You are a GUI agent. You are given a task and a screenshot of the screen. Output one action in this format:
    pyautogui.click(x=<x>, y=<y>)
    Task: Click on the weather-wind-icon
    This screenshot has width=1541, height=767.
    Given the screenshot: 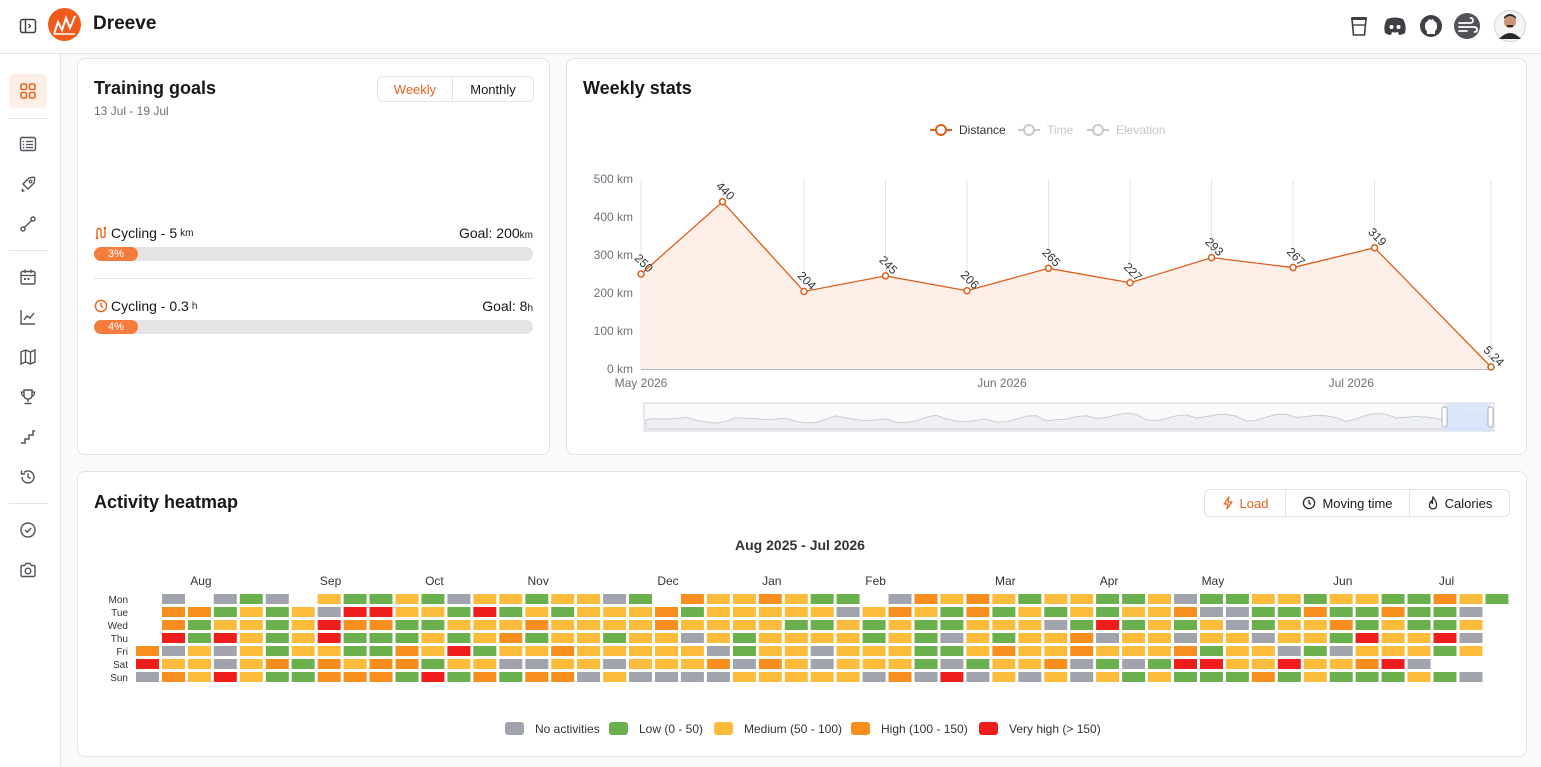 What is the action you would take?
    pyautogui.click(x=1467, y=26)
    